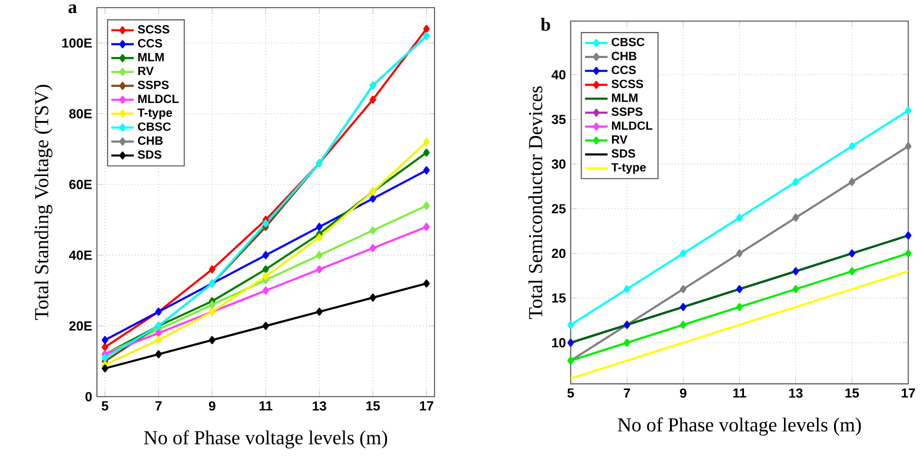  Describe the element at coordinates (535, 202) in the screenshot. I see `y-axis-title: Total Semiconductor Devices` at that location.